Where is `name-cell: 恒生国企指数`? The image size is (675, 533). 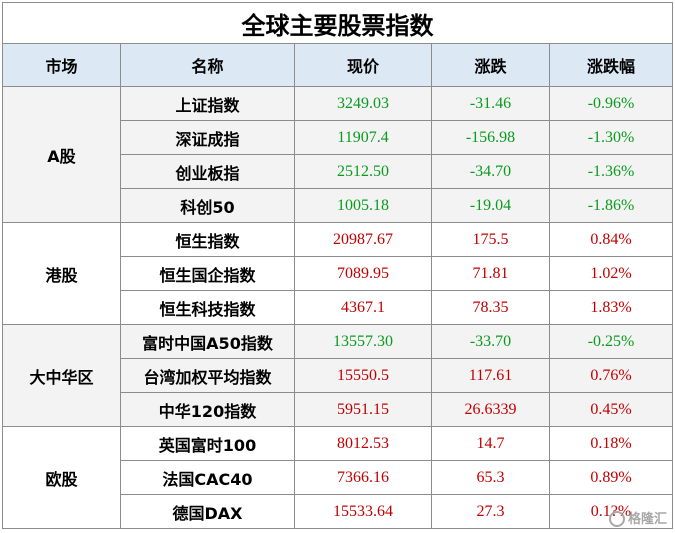 name-cell: 恒生国企指数 is located at coordinates (207, 273).